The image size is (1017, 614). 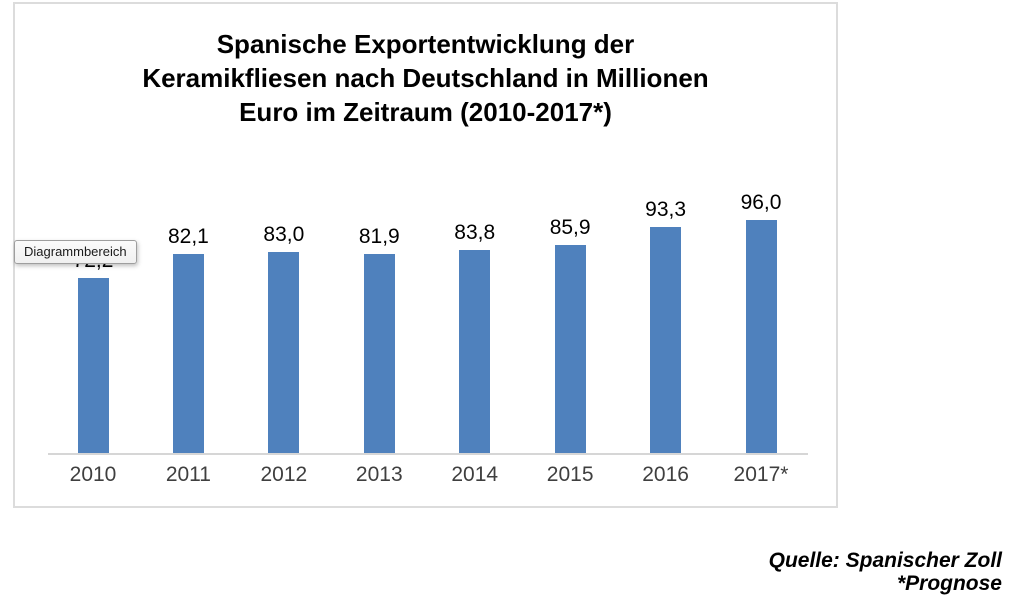 What do you see at coordinates (949, 583) in the screenshot?
I see `source-note-line: *Prognose` at bounding box center [949, 583].